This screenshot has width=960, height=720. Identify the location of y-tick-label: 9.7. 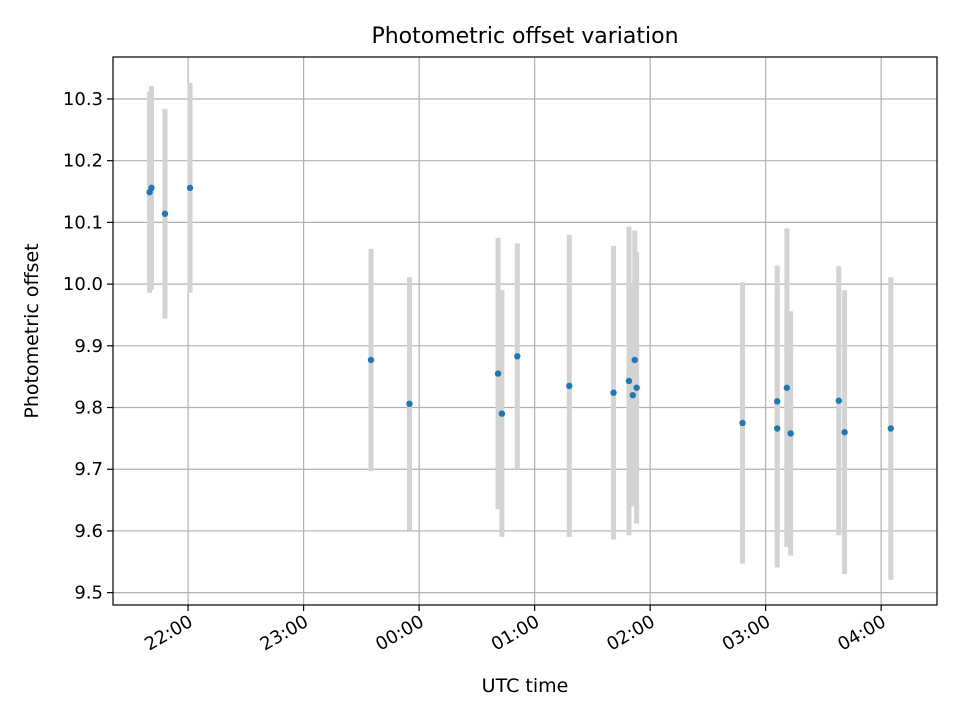
(88, 469).